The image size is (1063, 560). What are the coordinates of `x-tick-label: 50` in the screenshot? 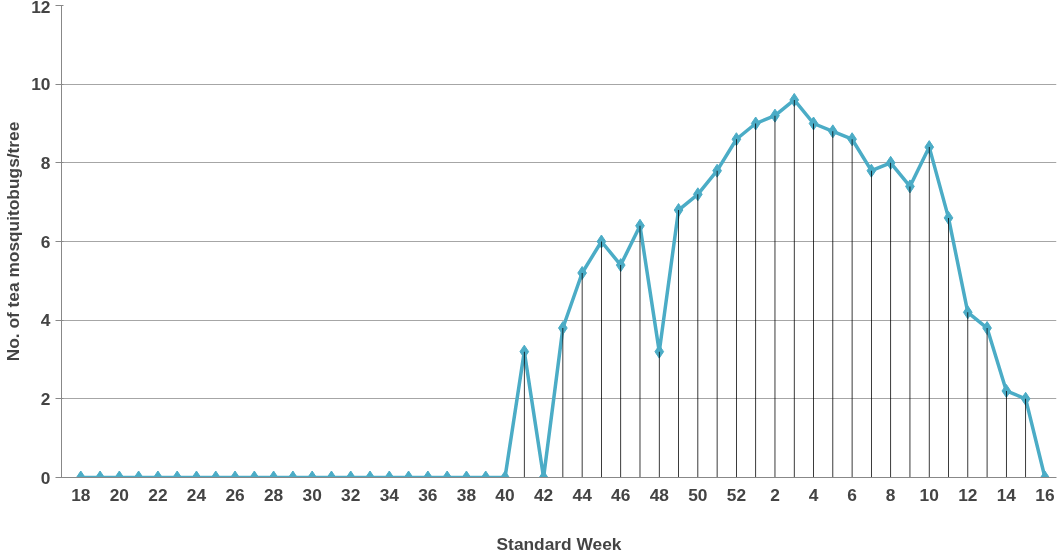 It's located at (698, 494).